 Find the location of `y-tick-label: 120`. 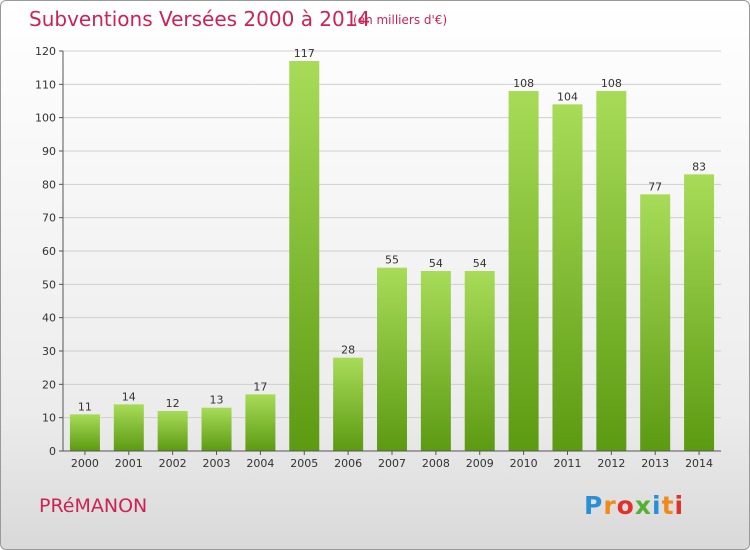

y-tick-label: 120 is located at coordinates (45, 51).